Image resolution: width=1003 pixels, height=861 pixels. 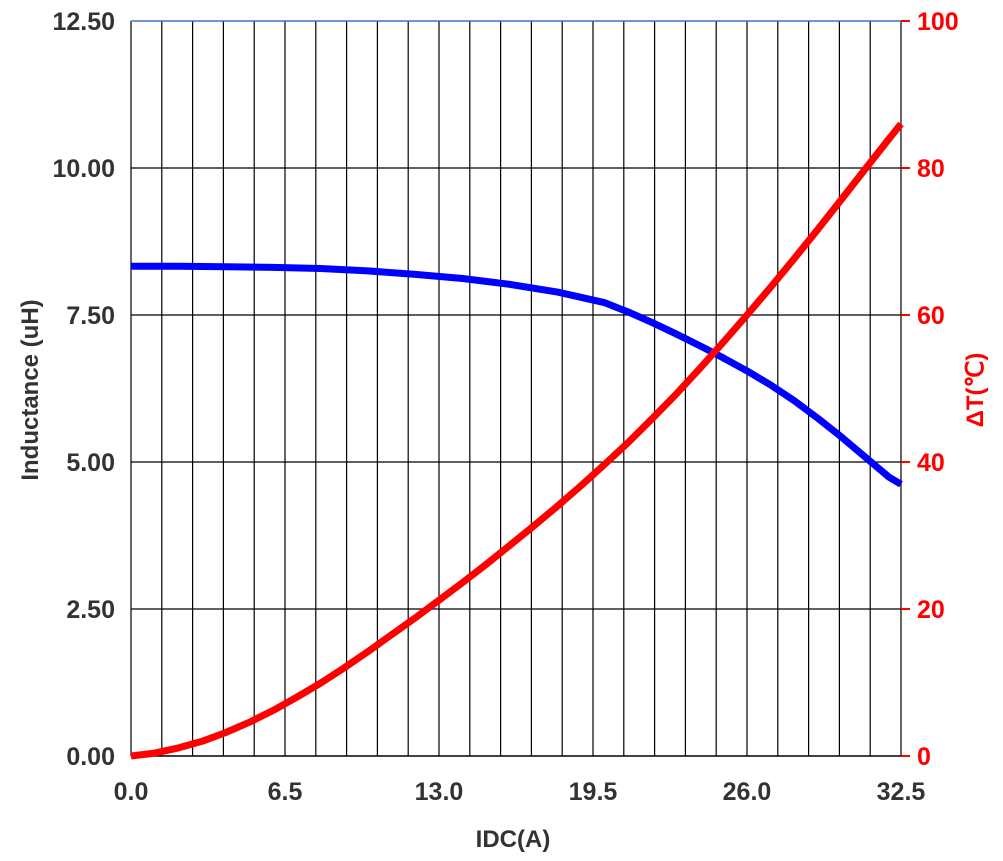 What do you see at coordinates (938, 22) in the screenshot?
I see `right-axis-tick-label: 100` at bounding box center [938, 22].